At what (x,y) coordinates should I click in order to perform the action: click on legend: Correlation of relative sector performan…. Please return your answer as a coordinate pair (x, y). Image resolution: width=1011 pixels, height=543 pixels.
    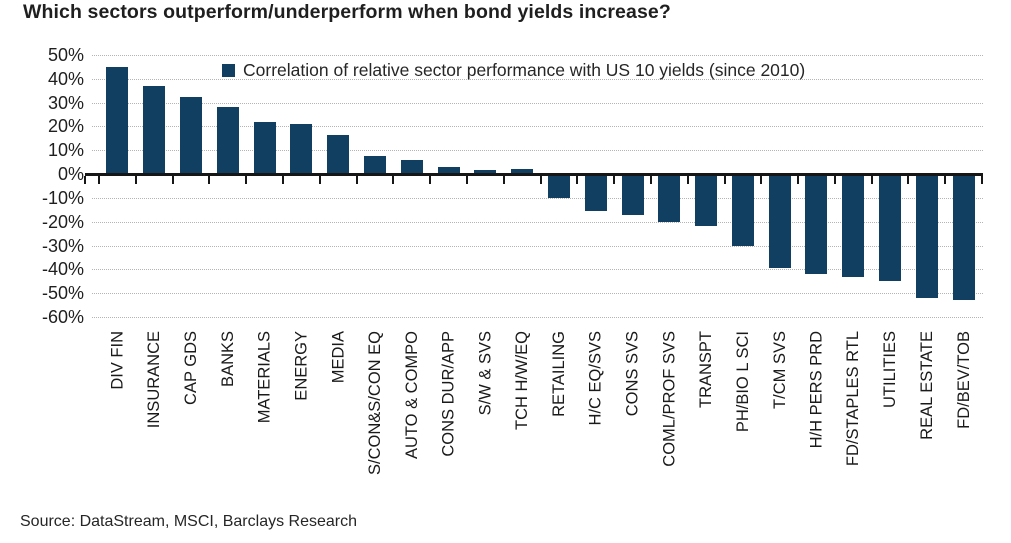
    Looking at the image, I should click on (513, 70).